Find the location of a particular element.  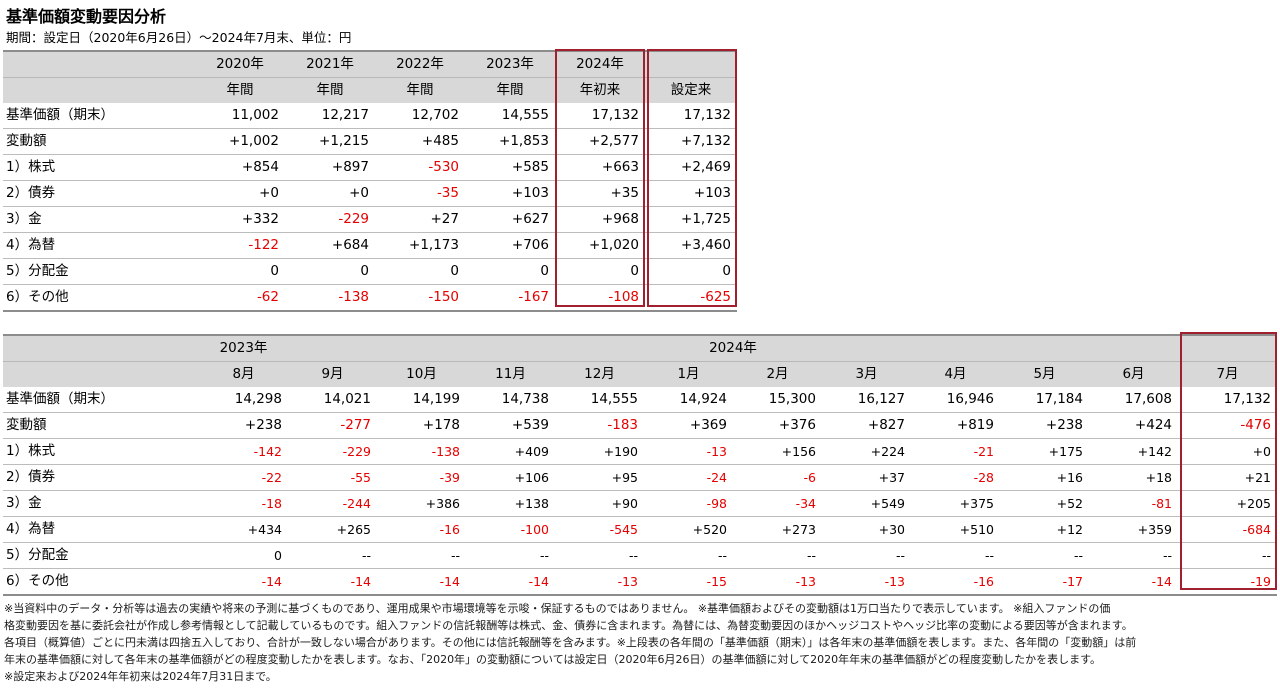

value-cell: 14,555 is located at coordinates (510, 116).